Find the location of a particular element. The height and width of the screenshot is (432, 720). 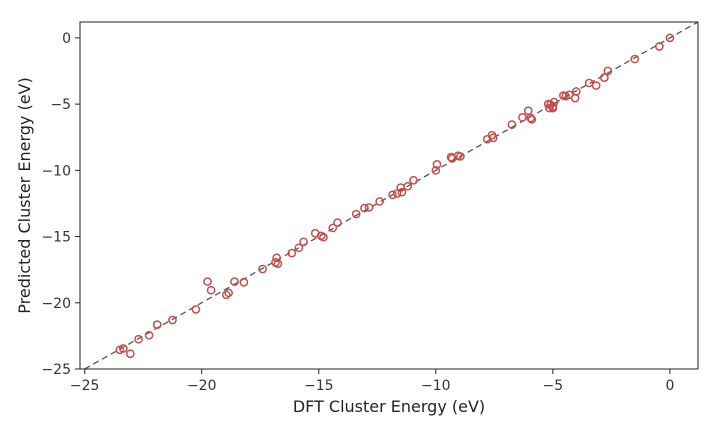

x-axis-label: DFT Cluster Energy (eV) is located at coordinates (389, 406).